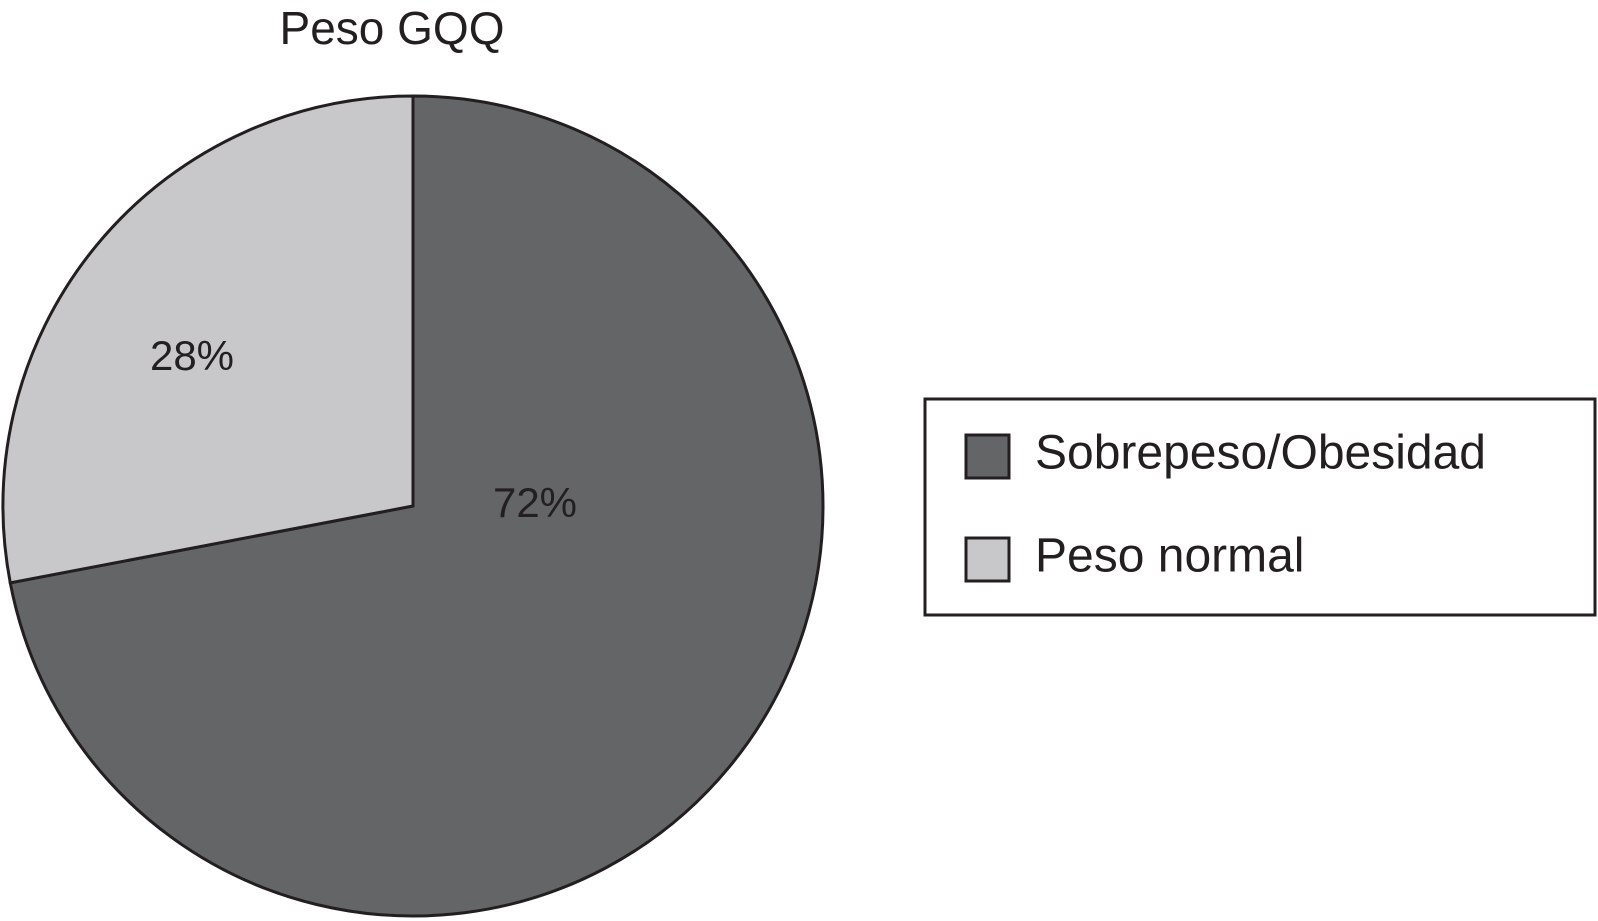 The height and width of the screenshot is (921, 1598). What do you see at coordinates (1260, 453) in the screenshot?
I see `legend-label: Sobrepeso/Obesidad` at bounding box center [1260, 453].